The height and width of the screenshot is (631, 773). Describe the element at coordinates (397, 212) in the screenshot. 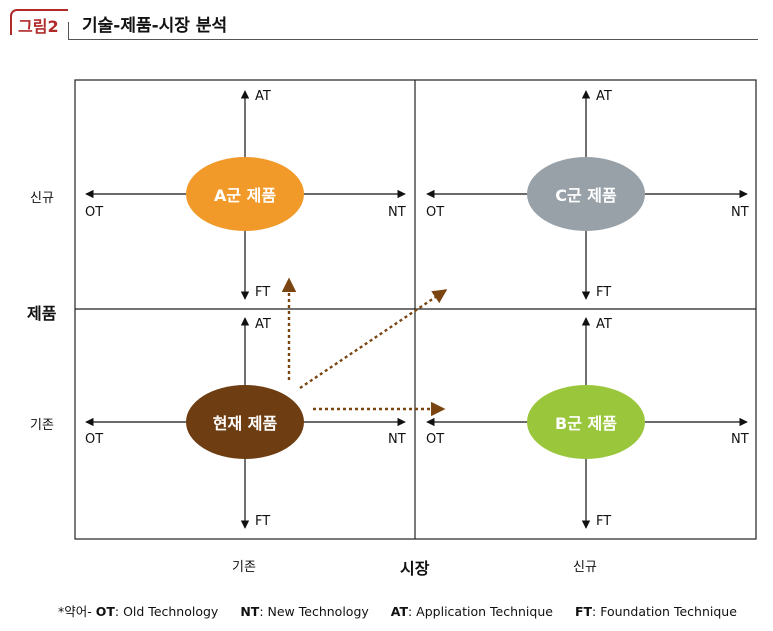

I see `label-nt-top-left: NT` at that location.